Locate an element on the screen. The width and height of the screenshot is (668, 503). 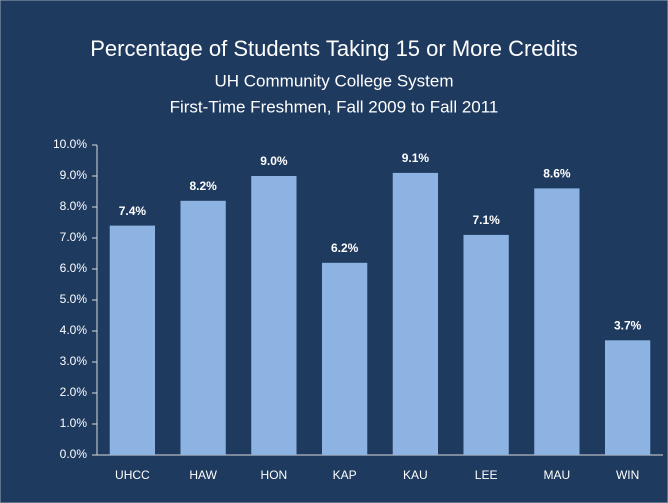
value-label: 8.2% is located at coordinates (203, 186).